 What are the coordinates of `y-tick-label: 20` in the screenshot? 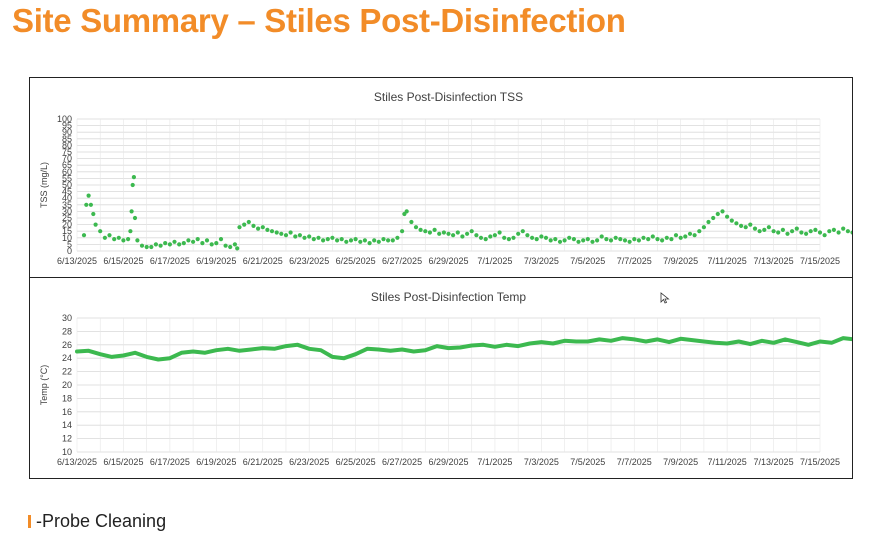 It's located at (67, 225).